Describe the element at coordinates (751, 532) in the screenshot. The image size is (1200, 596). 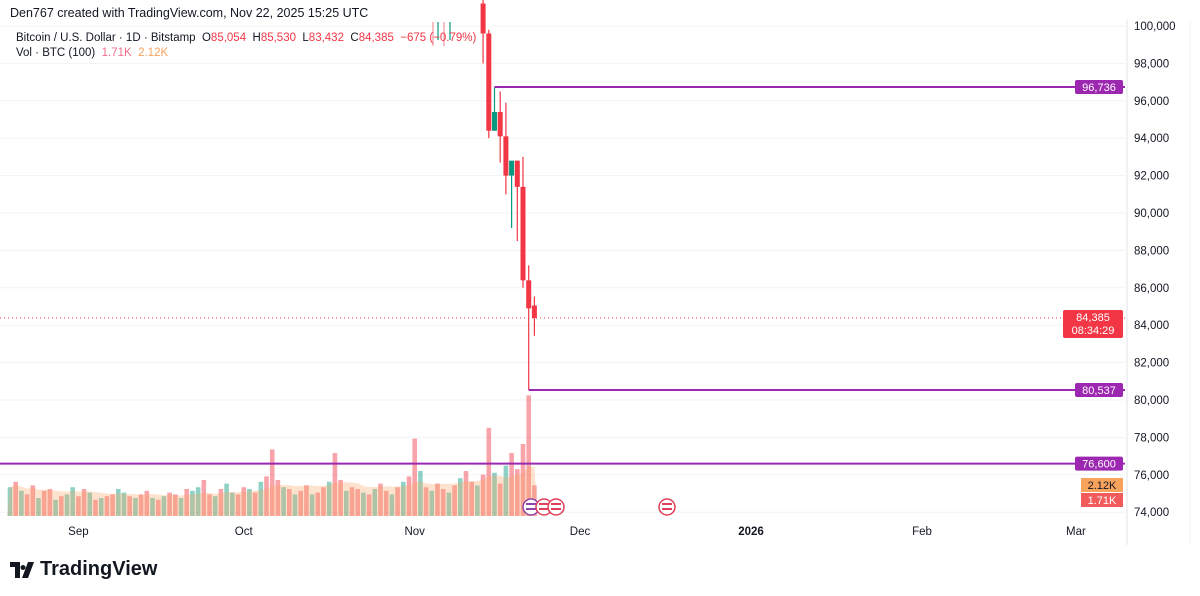
I see `x-tick-label: 2026` at that location.